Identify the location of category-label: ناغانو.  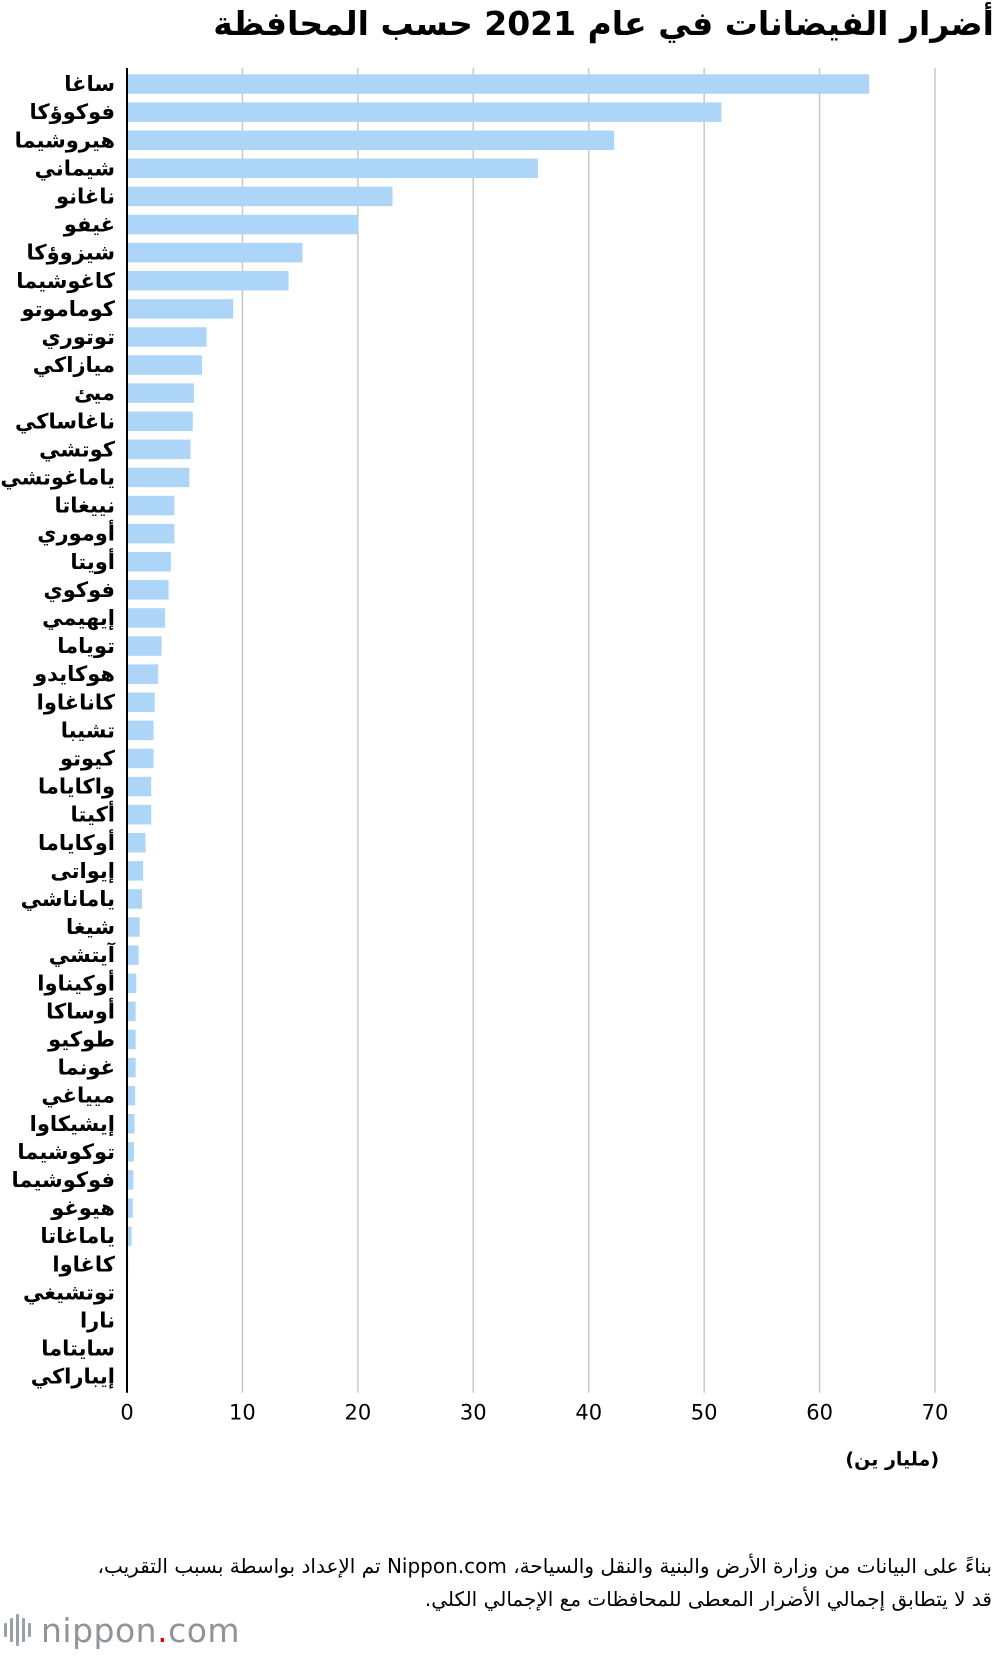
(85, 196).